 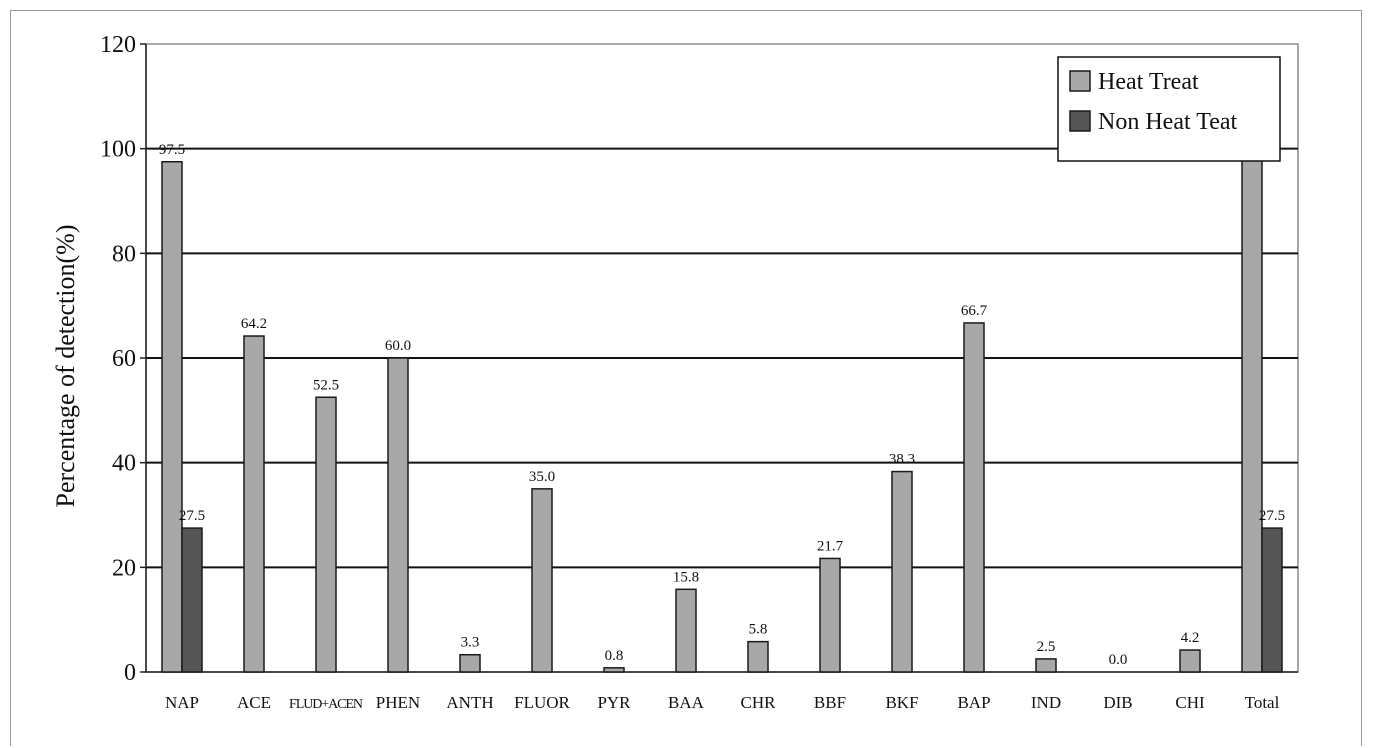 What do you see at coordinates (469, 702) in the screenshot?
I see `x-tick-label: ANTH` at bounding box center [469, 702].